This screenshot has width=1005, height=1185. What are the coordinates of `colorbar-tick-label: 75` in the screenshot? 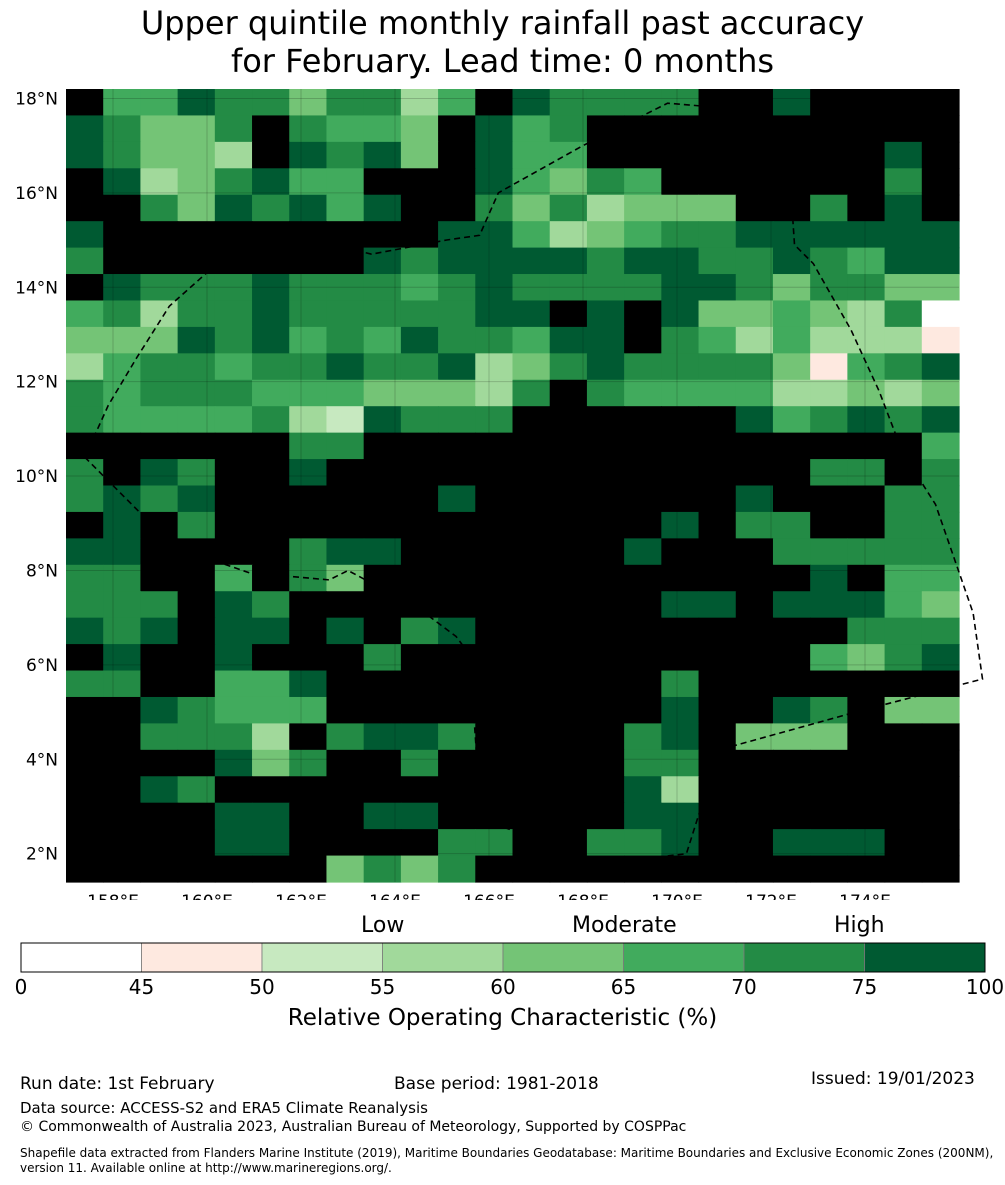 It's located at (864, 987).